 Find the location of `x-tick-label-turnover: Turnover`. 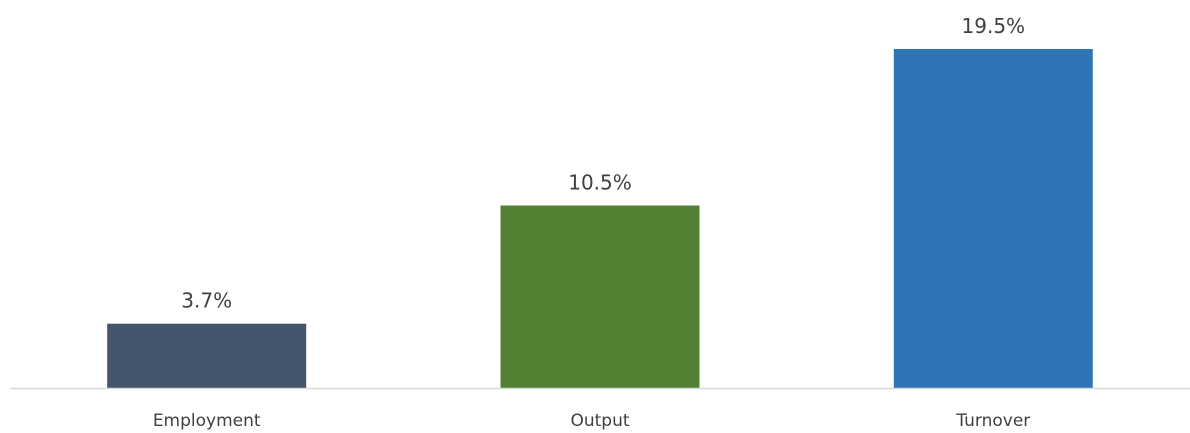

x-tick-label-turnover: Turnover is located at coordinates (992, 421).